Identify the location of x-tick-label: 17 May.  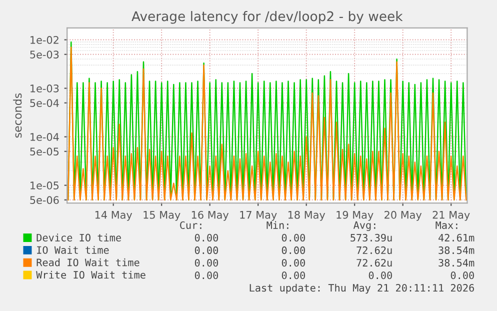
(258, 216).